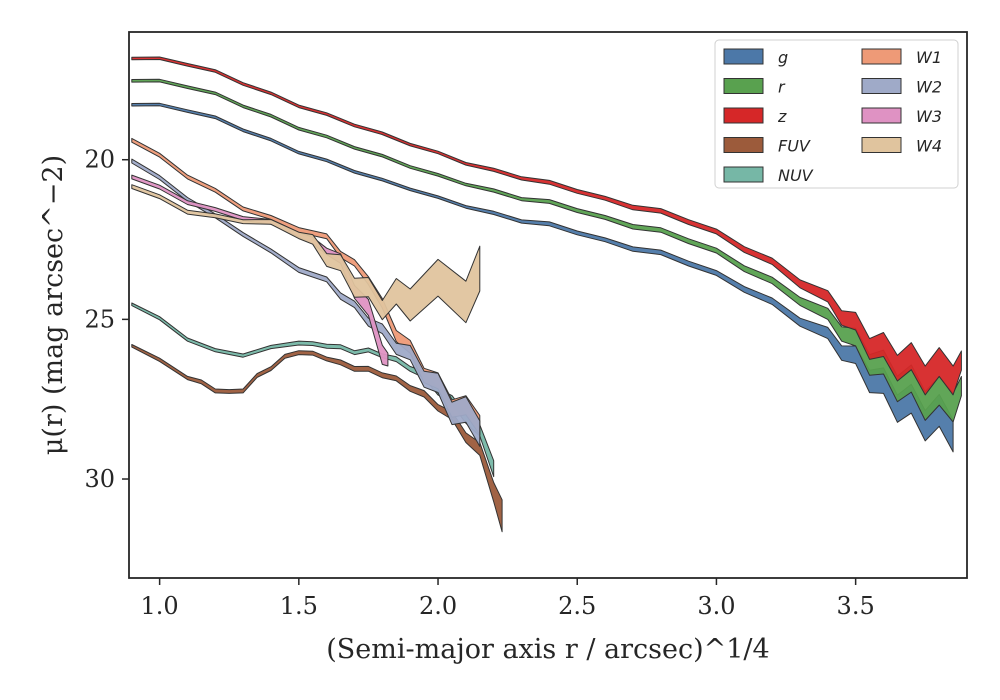 This screenshot has width=1000, height=700. I want to click on series-band-w2, so click(306, 302).